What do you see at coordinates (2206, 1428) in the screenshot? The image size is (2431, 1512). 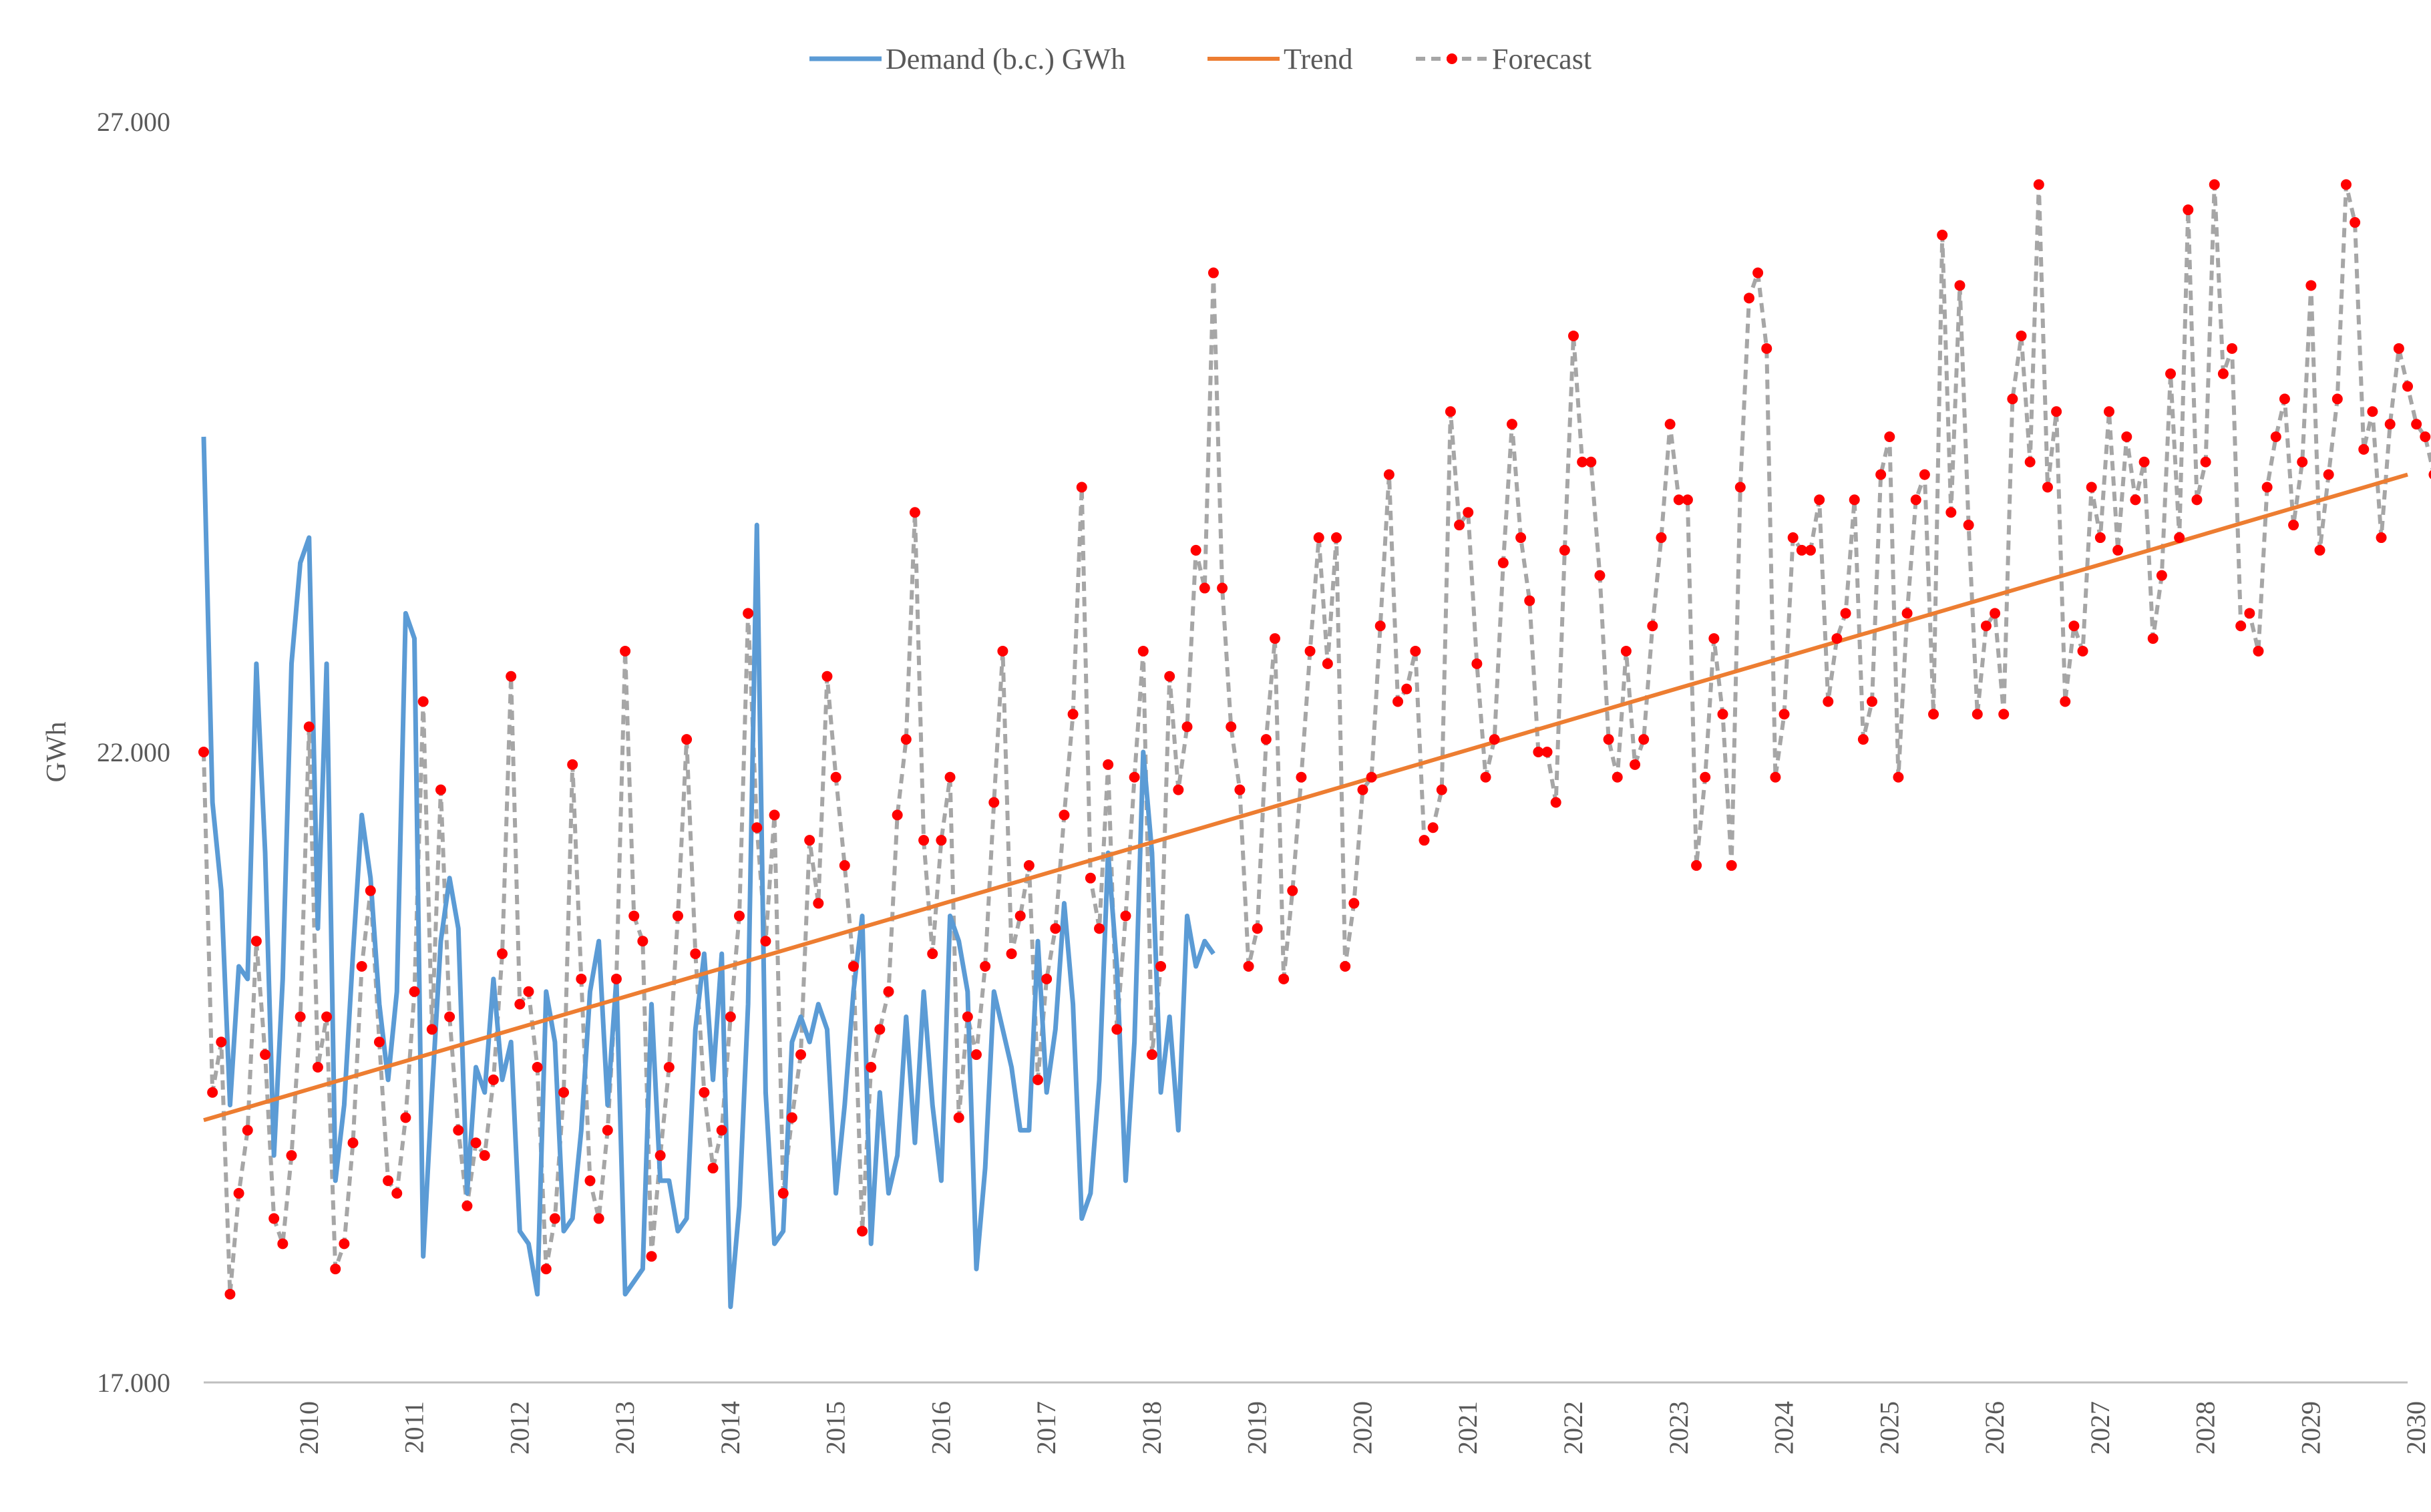 I see `x-tick-label: 2028` at bounding box center [2206, 1428].